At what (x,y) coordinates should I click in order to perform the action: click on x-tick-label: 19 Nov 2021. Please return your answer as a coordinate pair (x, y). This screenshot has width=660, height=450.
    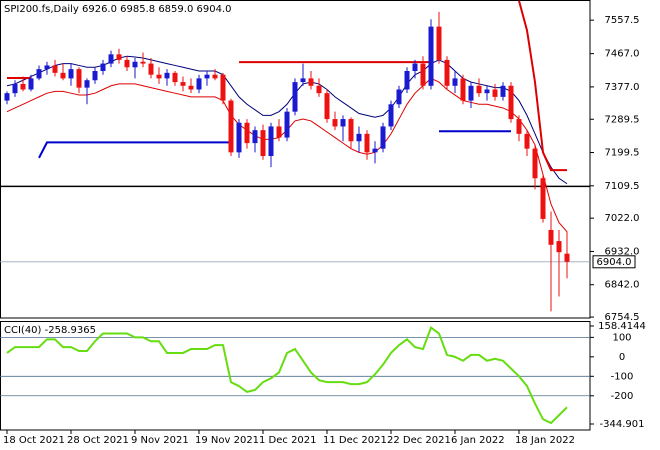
    Looking at the image, I should click on (227, 440).